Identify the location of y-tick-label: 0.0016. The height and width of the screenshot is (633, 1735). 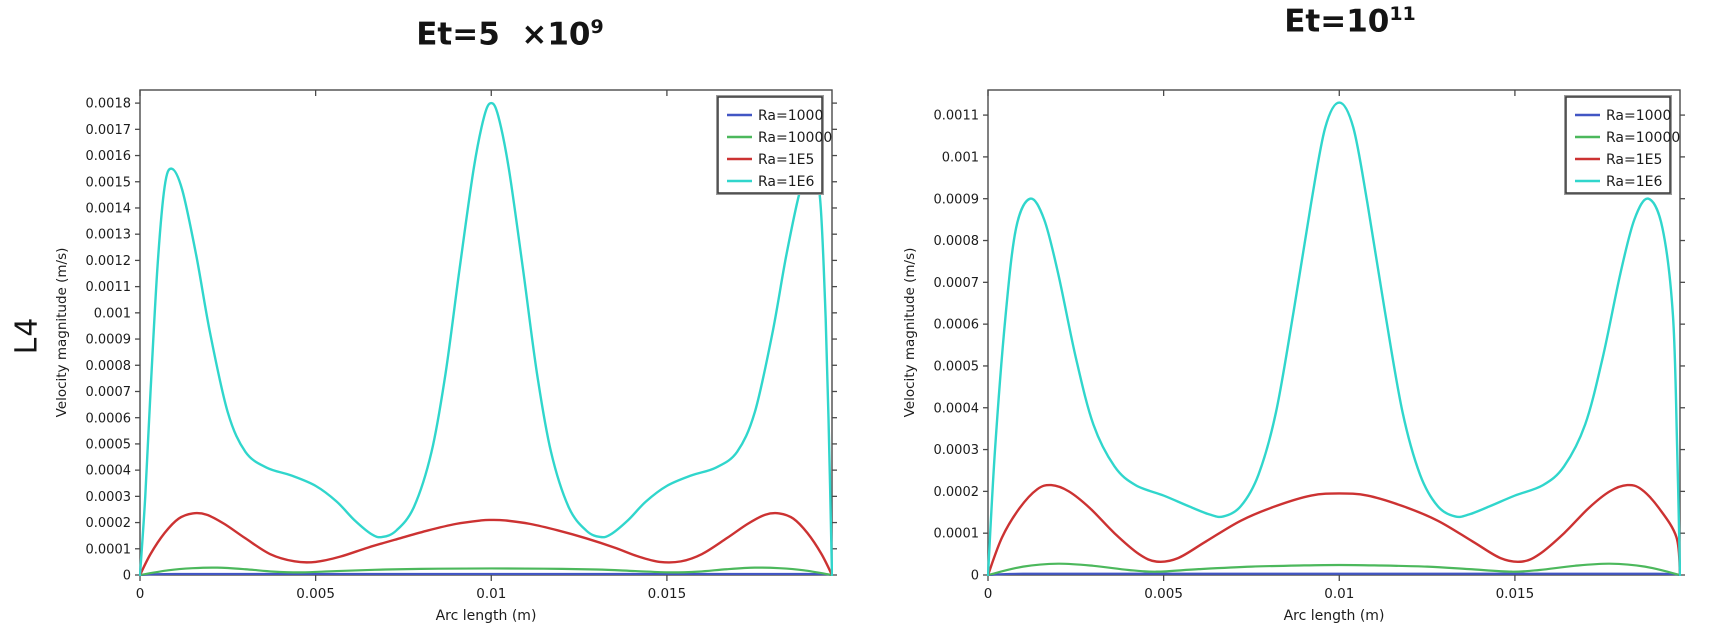
(109, 156).